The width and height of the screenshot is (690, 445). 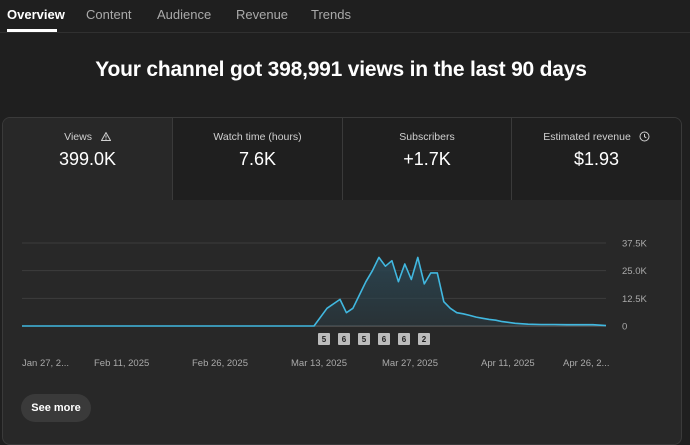 I want to click on views-line, so click(x=314, y=291).